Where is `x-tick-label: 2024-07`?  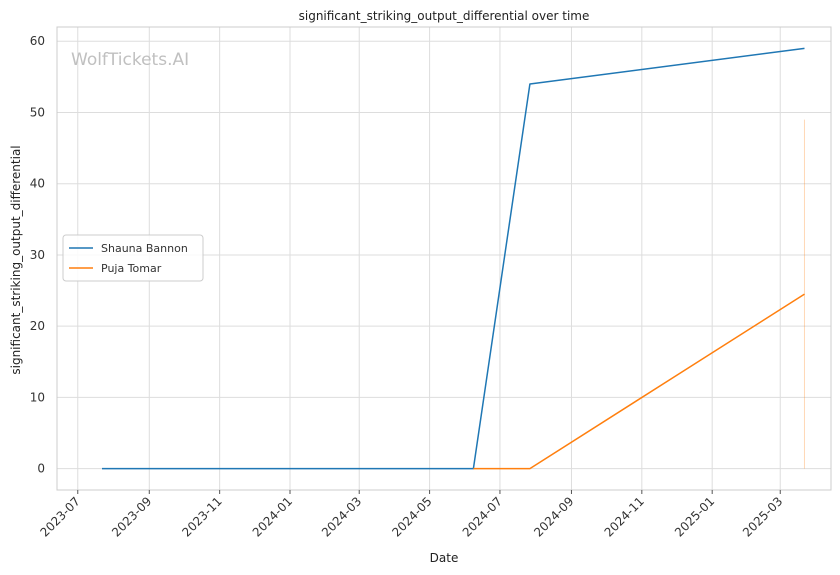
x-tick-label: 2024-07 is located at coordinates (482, 516).